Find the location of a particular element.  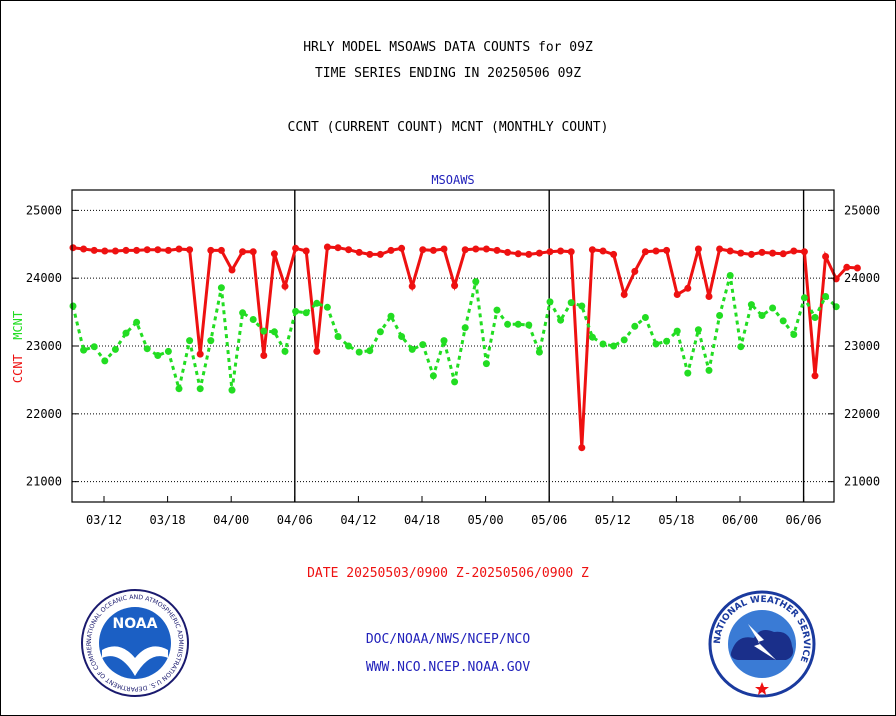

y-axis-label-ccnt: CCNT is located at coordinates (18, 369).